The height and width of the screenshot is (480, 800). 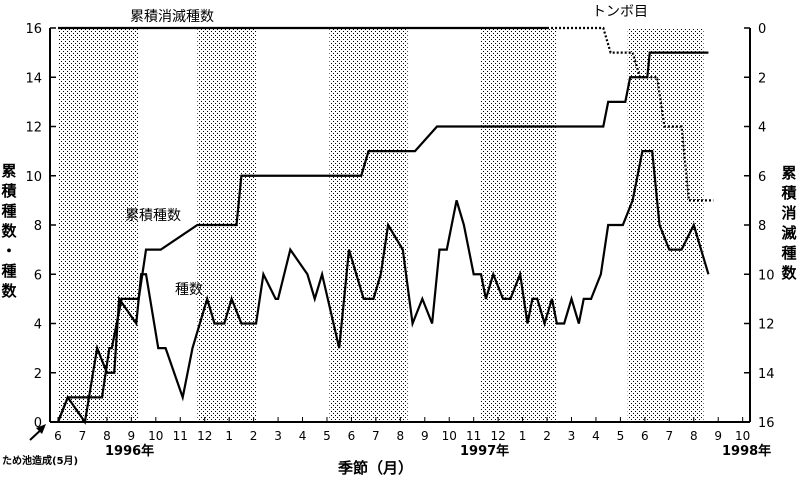 What do you see at coordinates (33, 128) in the screenshot?
I see `left-tick-label: 12` at bounding box center [33, 128].